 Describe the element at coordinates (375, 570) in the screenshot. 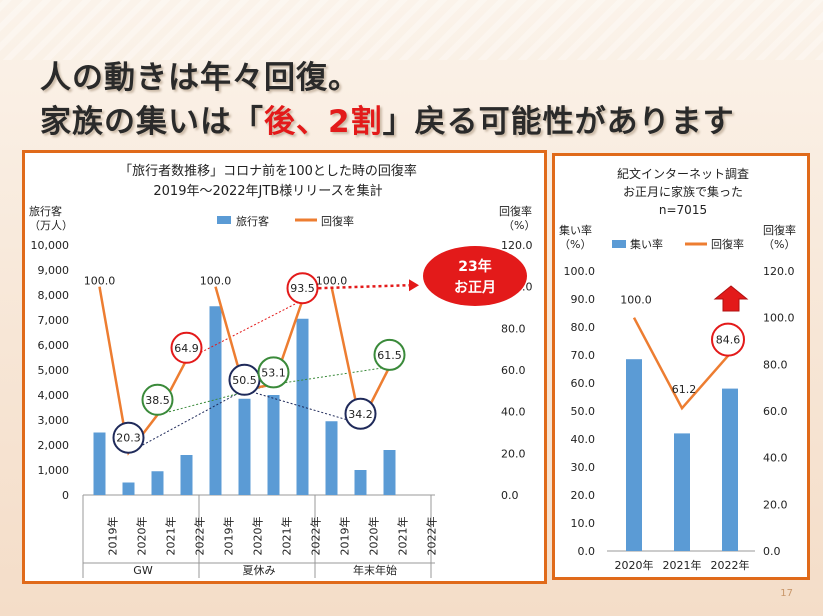

I see `group-label: 年末年始` at that location.